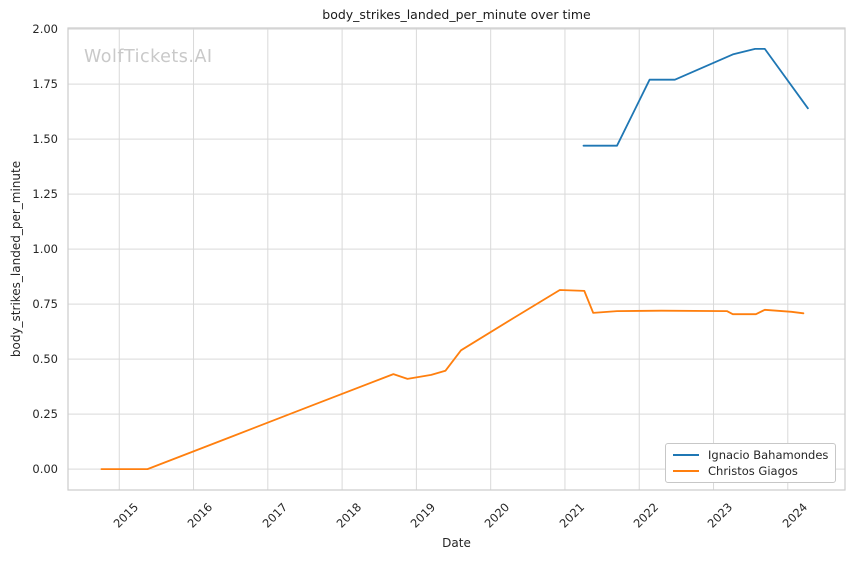 The image size is (852, 561). Describe the element at coordinates (45, 468) in the screenshot. I see `y-tick-label: 0.00` at that location.